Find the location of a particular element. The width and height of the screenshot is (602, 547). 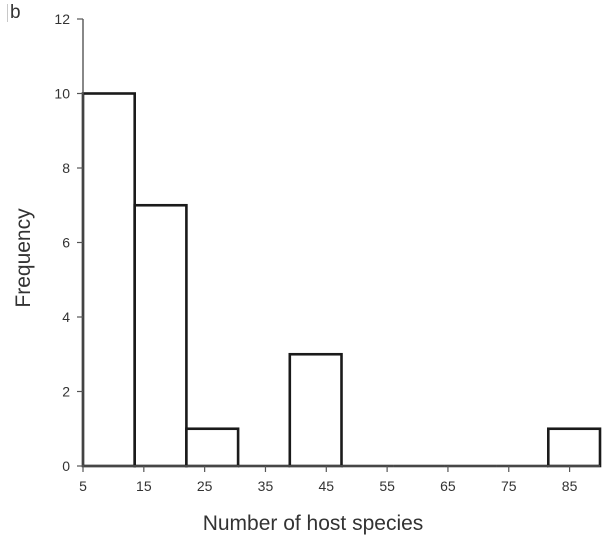

x-axis-label: Number of host species is located at coordinates (313, 523).